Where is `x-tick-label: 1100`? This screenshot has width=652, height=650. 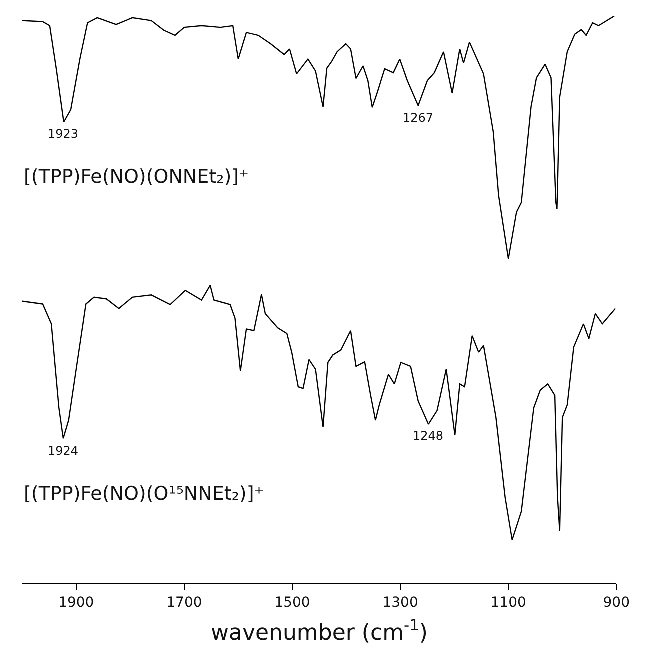
x-tick-label: 1100 is located at coordinates (508, 602).